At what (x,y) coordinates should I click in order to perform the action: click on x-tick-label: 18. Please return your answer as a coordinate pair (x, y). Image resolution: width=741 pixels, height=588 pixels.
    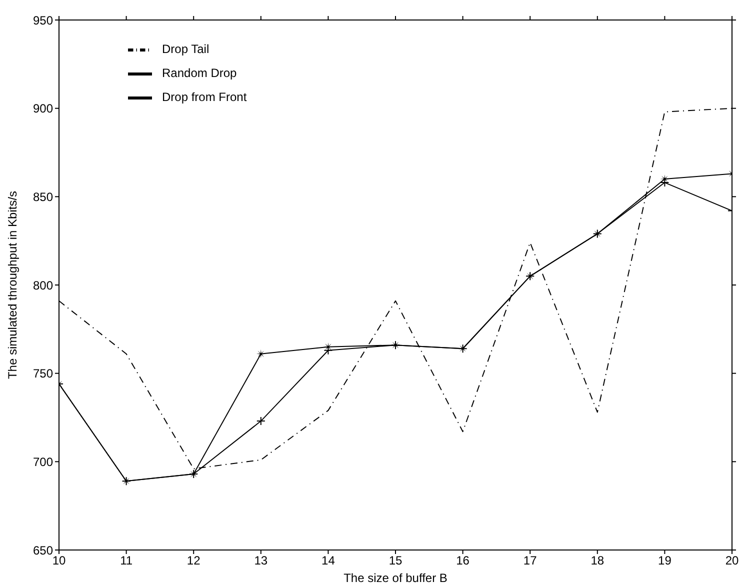
    Looking at the image, I should click on (597, 561).